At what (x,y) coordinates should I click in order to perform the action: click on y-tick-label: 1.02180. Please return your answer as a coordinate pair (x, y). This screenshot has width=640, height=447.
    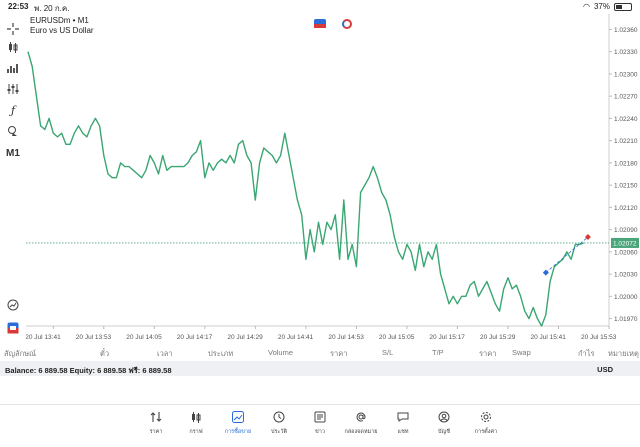
    Looking at the image, I should click on (626, 163).